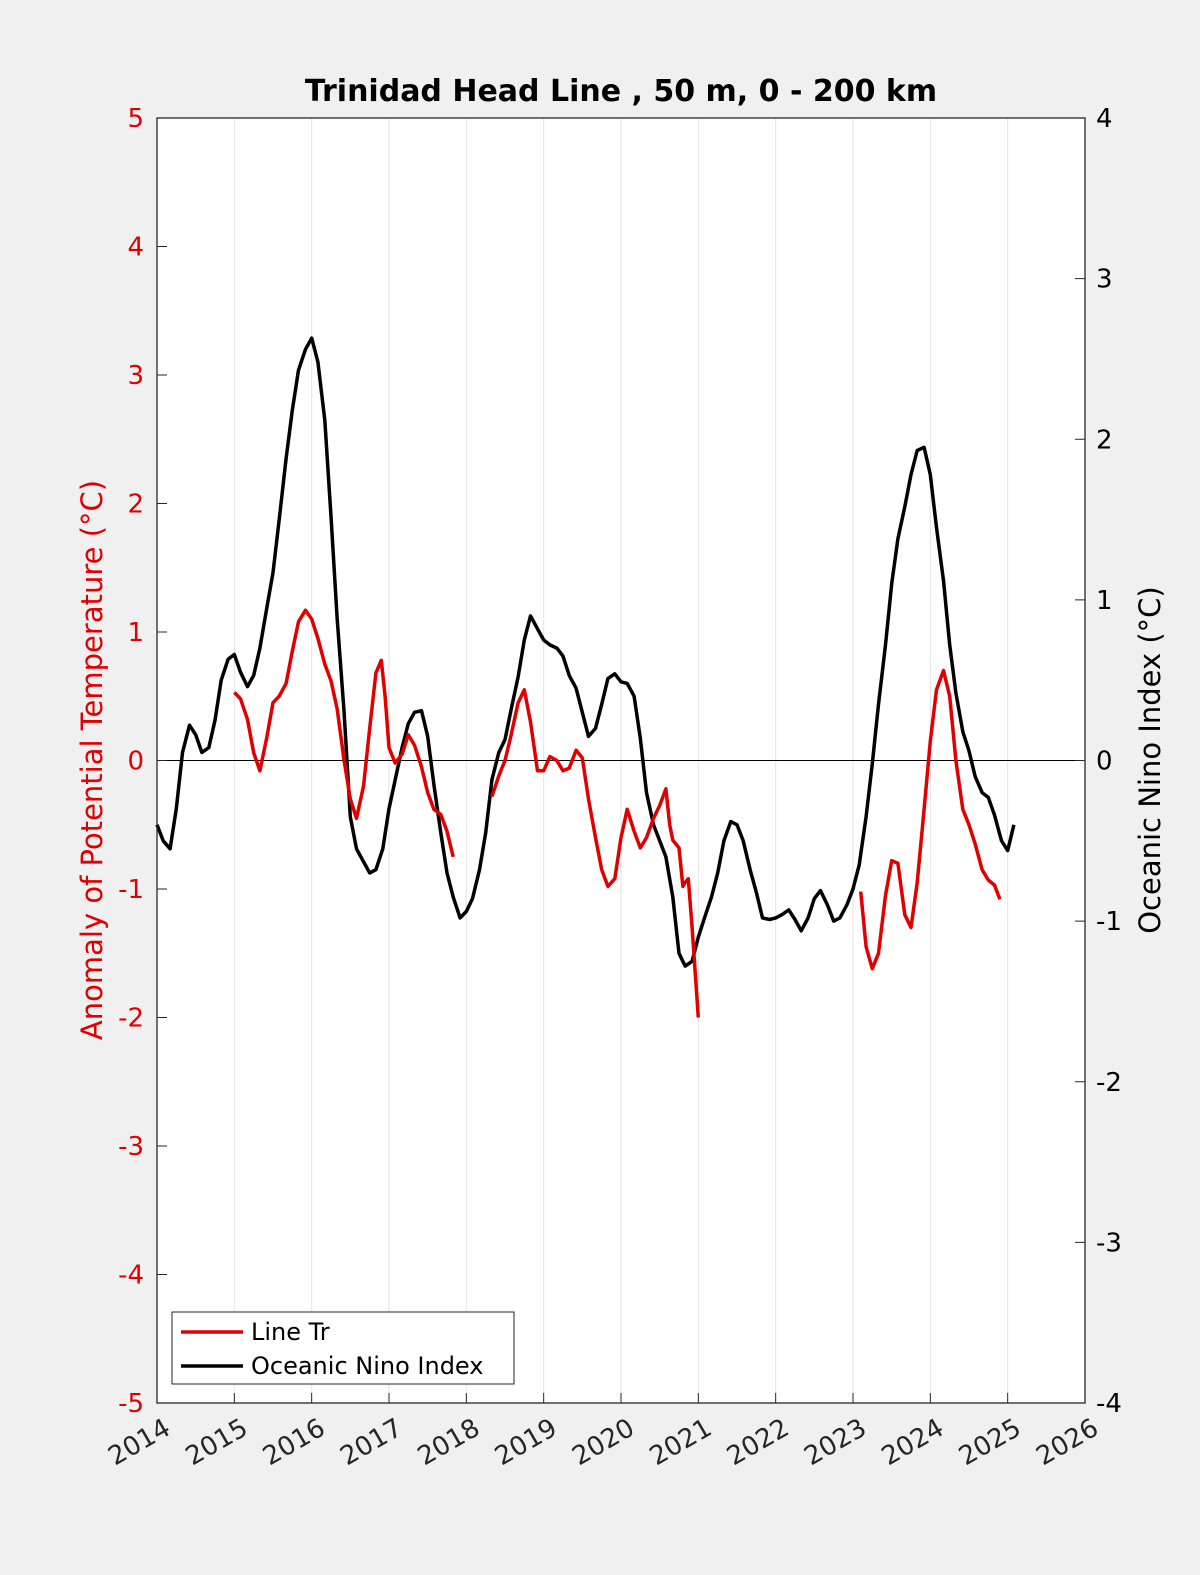 This screenshot has height=1575, width=1200. I want to click on legend: Line Tr Oceanic Nino Index, so click(343, 1348).